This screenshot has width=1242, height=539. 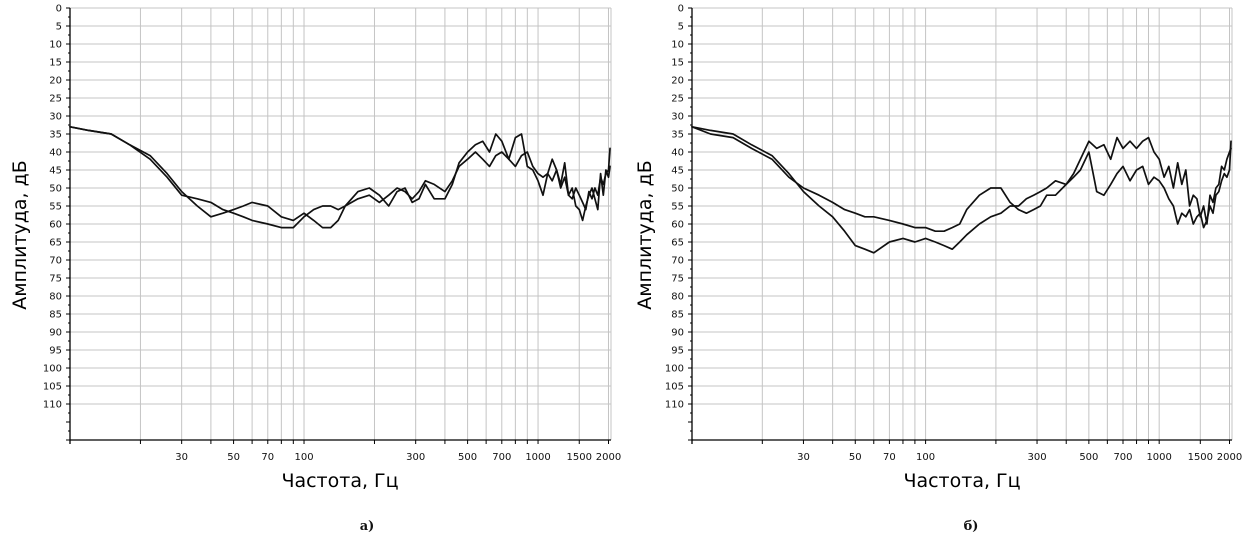 What do you see at coordinates (367, 526) in the screenshot?
I see `panel-label-a: а)` at bounding box center [367, 526].